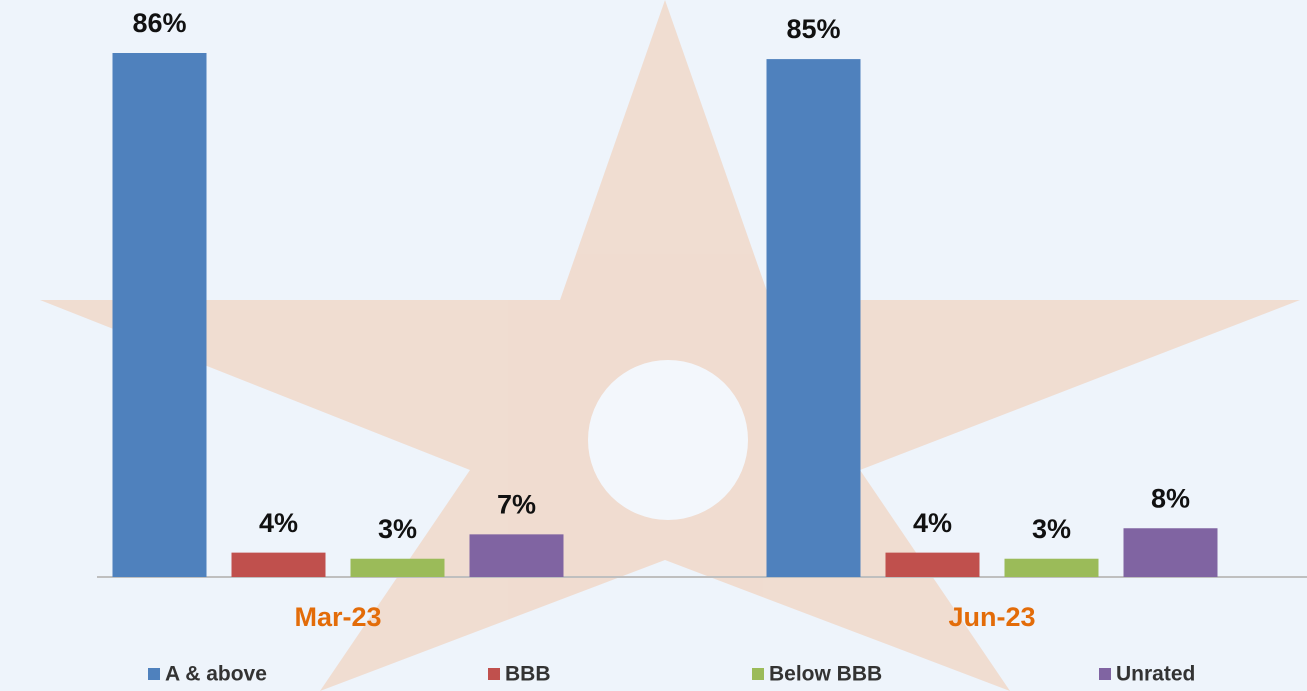 The image size is (1307, 691). Describe the element at coordinates (216, 674) in the screenshot. I see `legend-label: A & above` at that location.